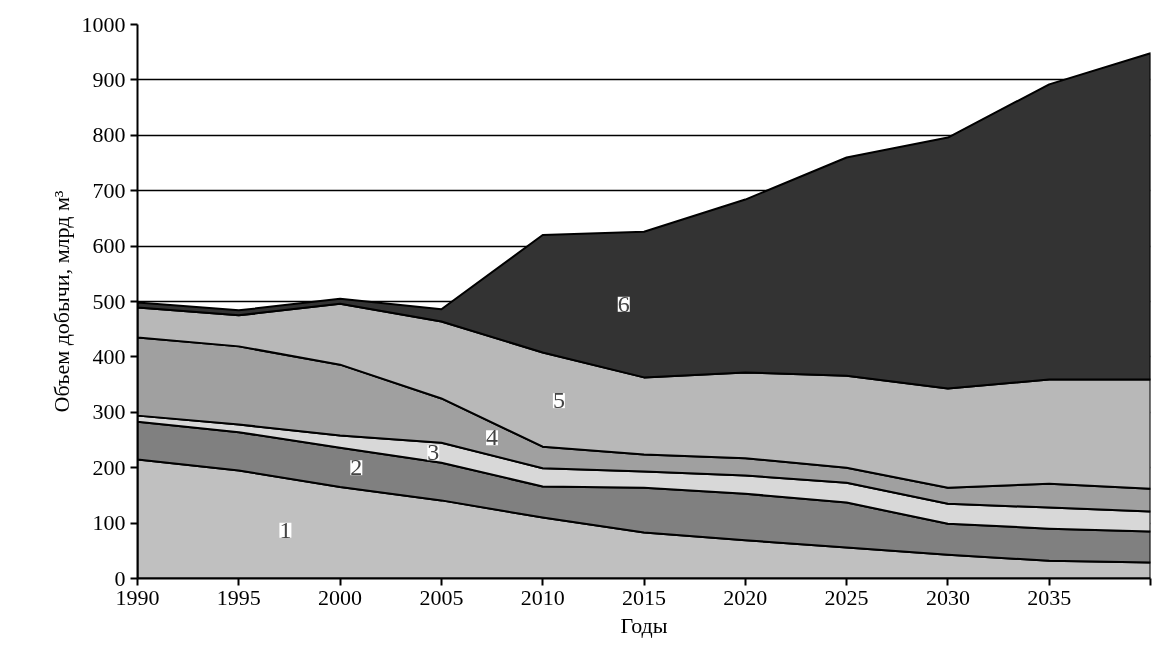 Image resolution: width=1152 pixels, height=666 pixels. Describe the element at coordinates (109, 356) in the screenshot. I see `y-tick-label: 400` at that location.